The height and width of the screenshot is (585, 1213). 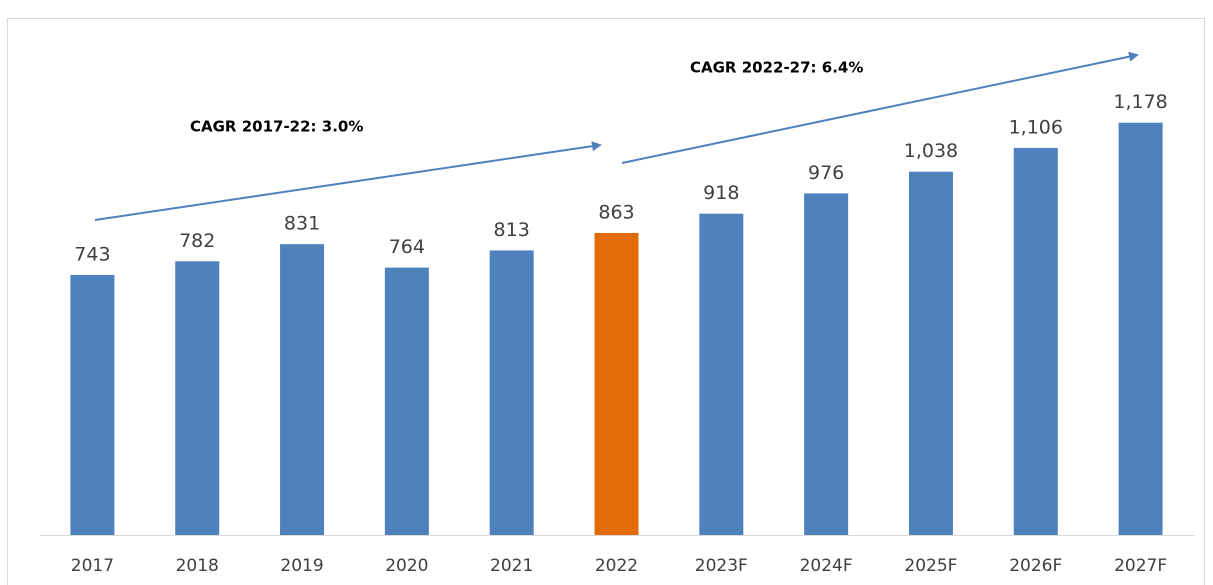 I want to click on annotation: CAGR 2017-22: 3.0%, so click(x=276, y=127).